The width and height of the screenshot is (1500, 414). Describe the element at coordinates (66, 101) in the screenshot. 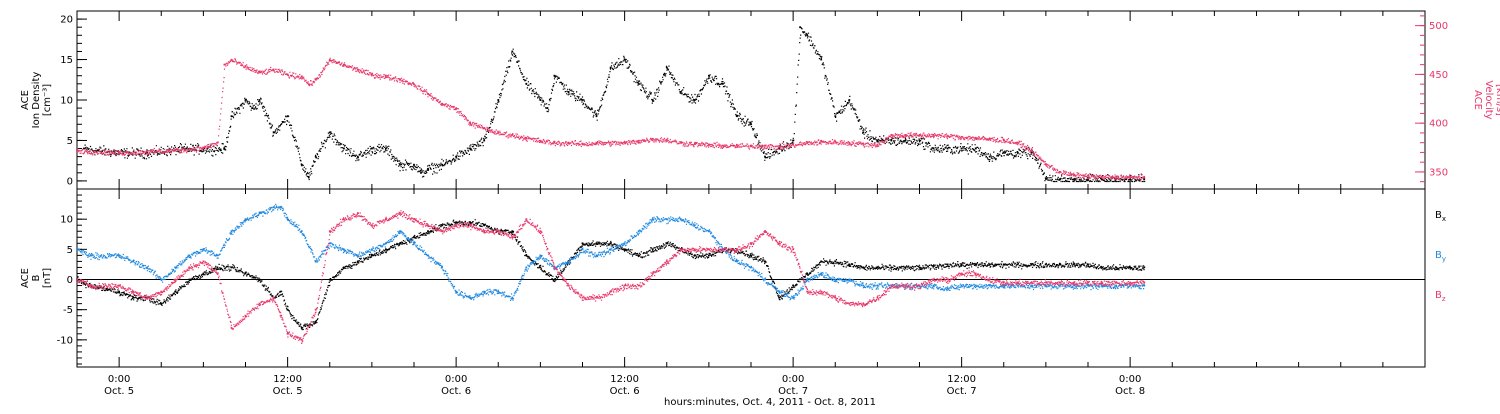

I see `y-tick-label: 10` at that location.